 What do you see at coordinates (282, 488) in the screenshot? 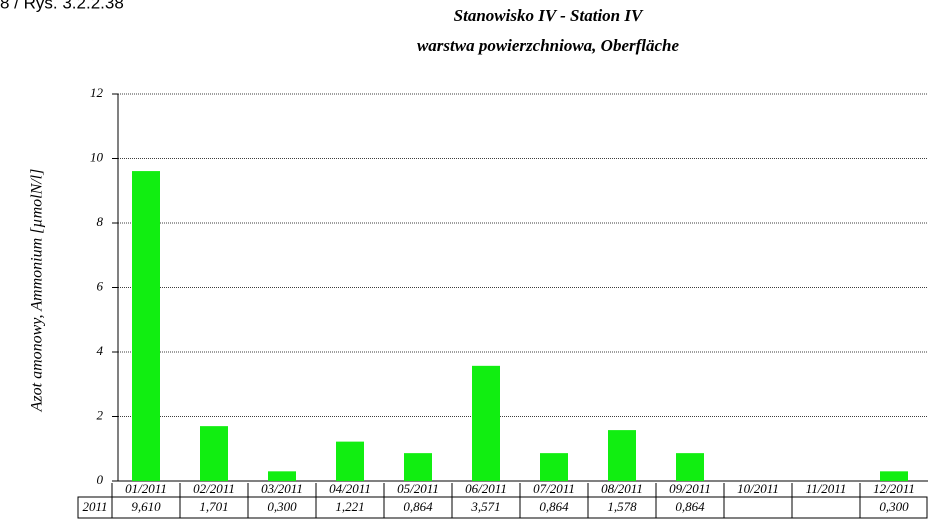
I see `x-tick-label: 03/2011` at bounding box center [282, 488].